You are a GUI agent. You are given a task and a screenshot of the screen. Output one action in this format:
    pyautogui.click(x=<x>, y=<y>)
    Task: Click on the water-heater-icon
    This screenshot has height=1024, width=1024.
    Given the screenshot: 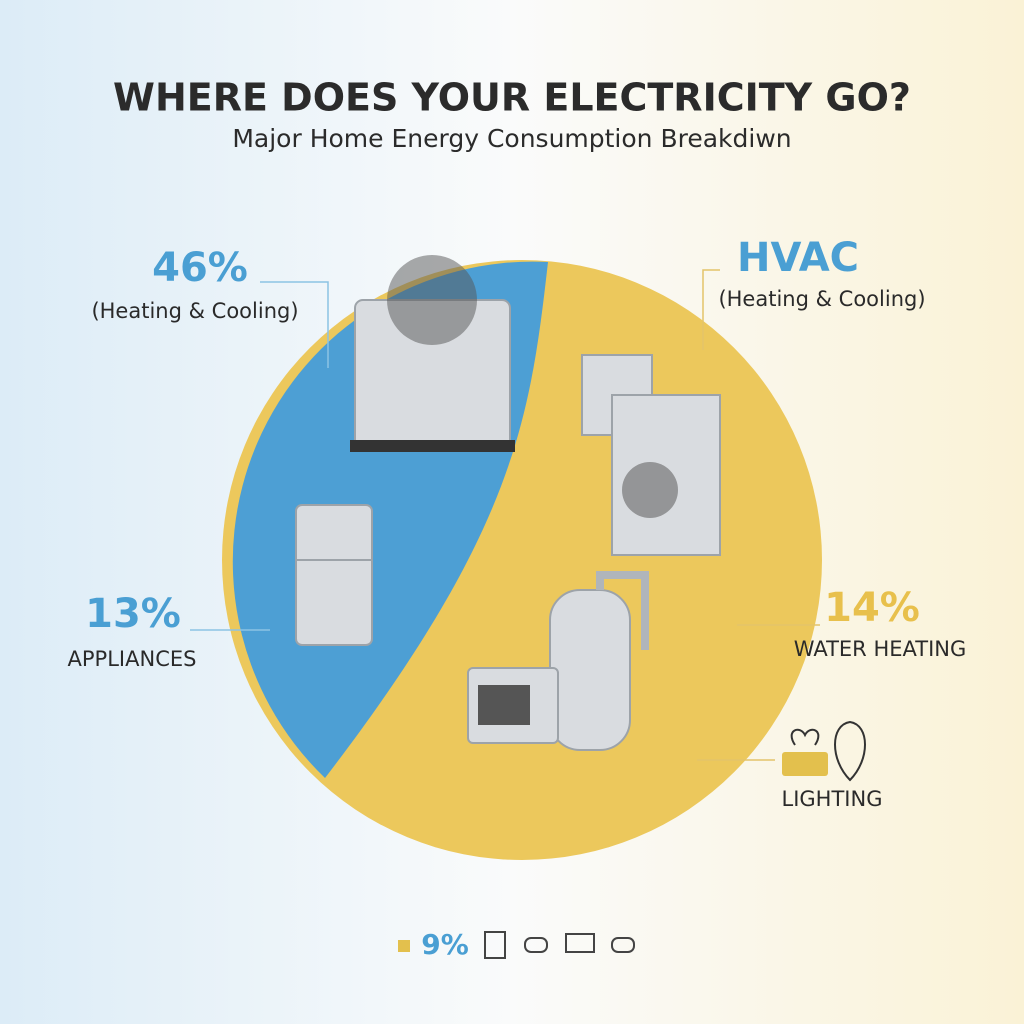 What is the action you would take?
    pyautogui.click(x=558, y=661)
    